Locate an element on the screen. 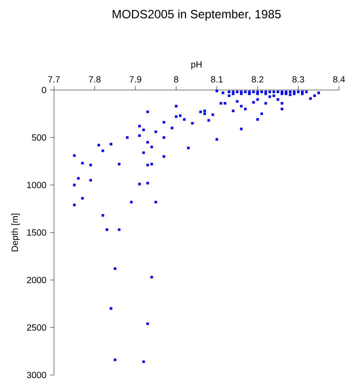  x-tick-label: 8.3 is located at coordinates (298, 79).